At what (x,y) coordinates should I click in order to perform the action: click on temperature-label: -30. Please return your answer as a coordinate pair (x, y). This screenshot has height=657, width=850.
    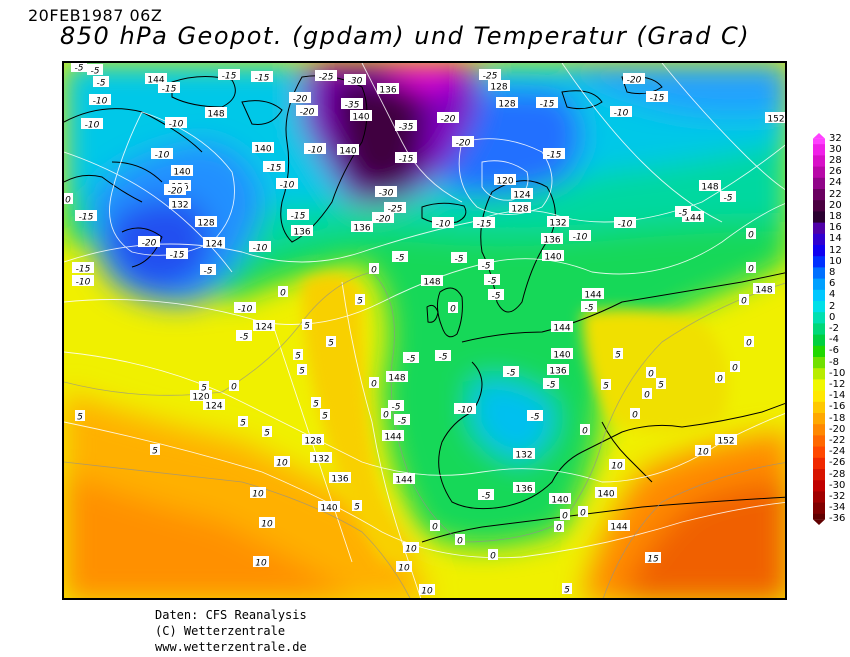
    Looking at the image, I should click on (355, 82).